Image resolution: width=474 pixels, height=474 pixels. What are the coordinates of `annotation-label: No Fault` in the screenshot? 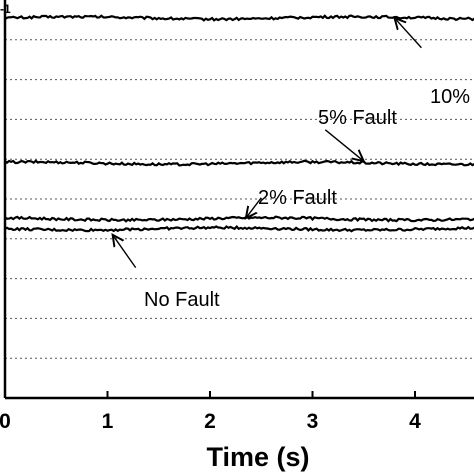 It's located at (182, 300).